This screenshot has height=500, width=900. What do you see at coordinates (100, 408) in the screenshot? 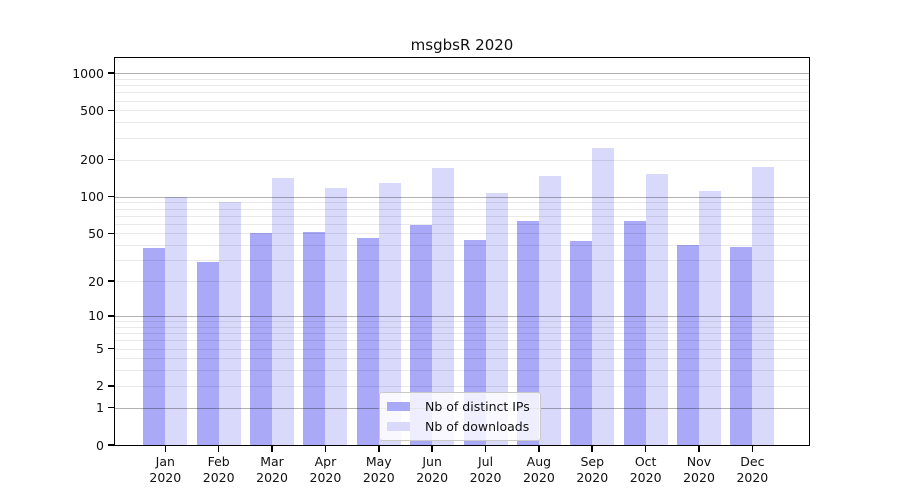
I see `y-tick-label-1: 1` at bounding box center [100, 408].